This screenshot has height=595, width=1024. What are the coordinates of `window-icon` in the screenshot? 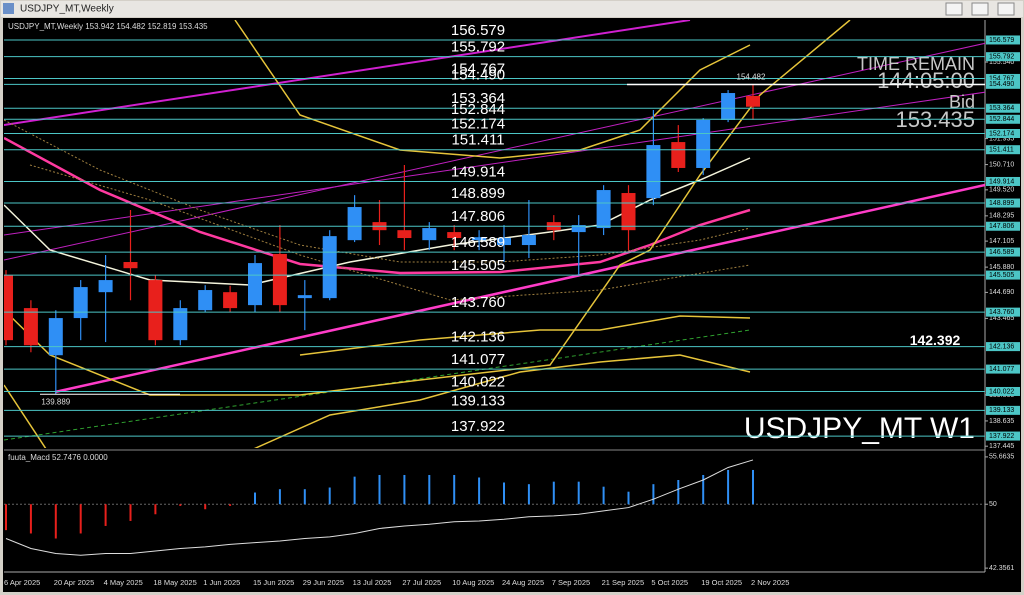 It's located at (8, 8).